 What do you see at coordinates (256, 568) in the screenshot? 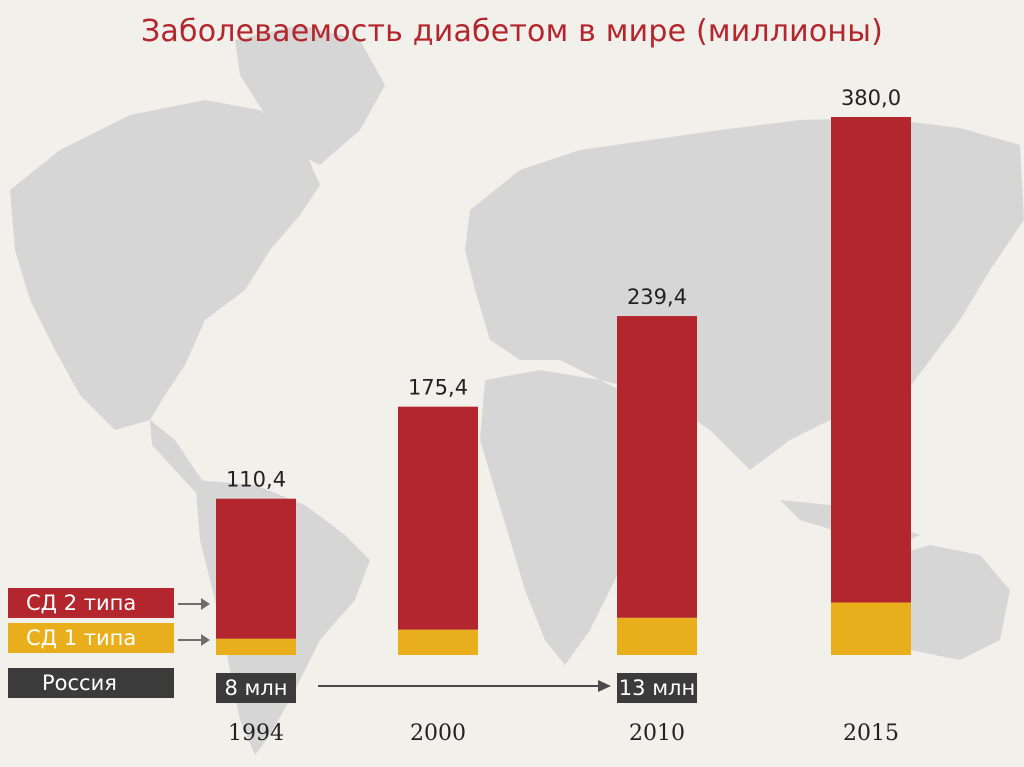
I see `bar-segment-type2-1994` at bounding box center [256, 568].